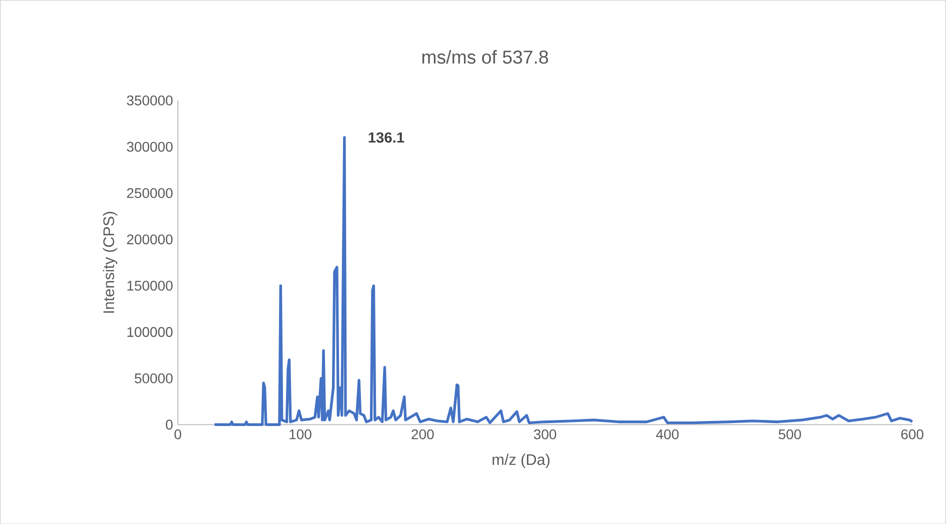 Image resolution: width=946 pixels, height=524 pixels. I want to click on y-tick-label: 150000, so click(150, 285).